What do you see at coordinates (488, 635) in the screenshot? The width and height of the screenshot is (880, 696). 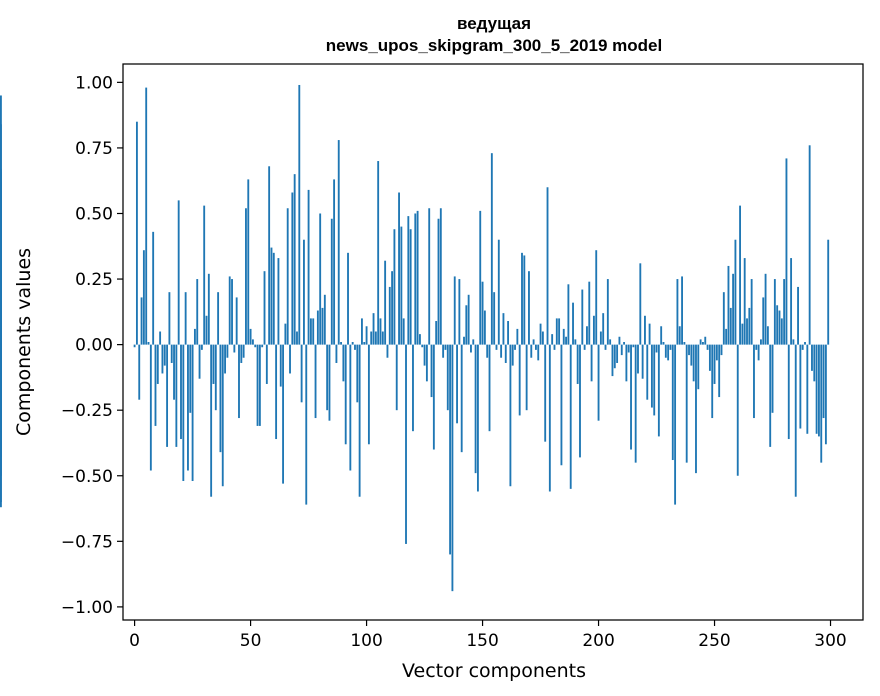 I see `x-ticks-group: 0 50 100 150 200 250 300` at bounding box center [488, 635].